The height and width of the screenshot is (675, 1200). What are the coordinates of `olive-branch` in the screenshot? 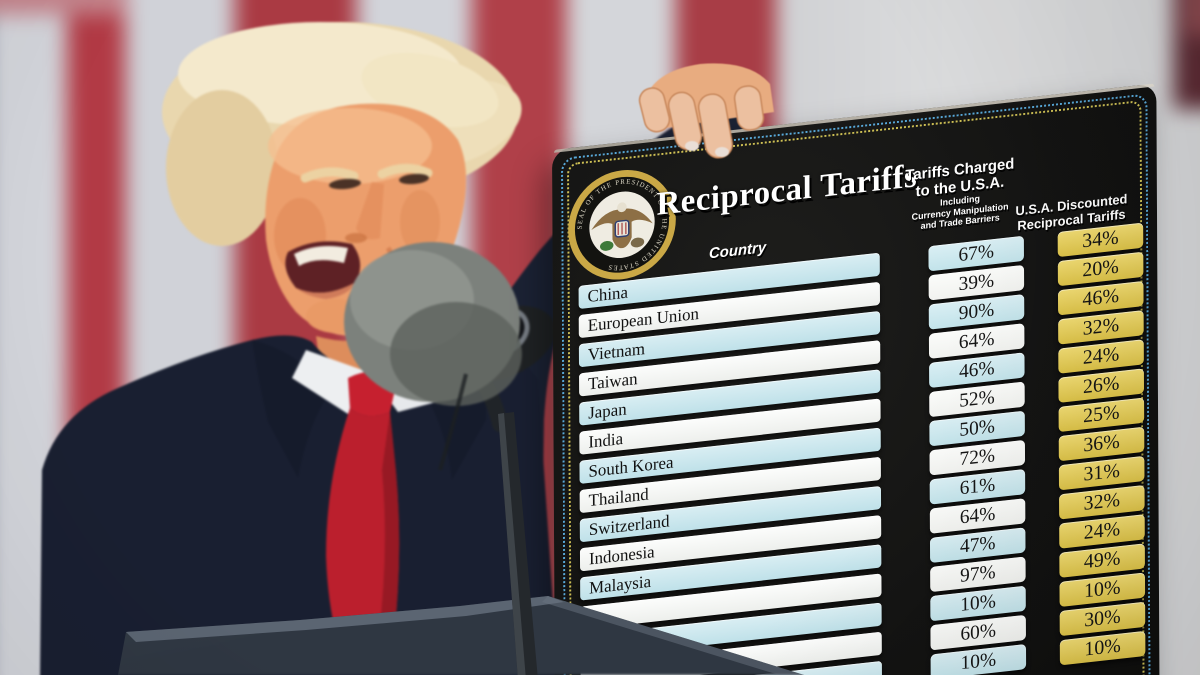 It's located at (607, 245).